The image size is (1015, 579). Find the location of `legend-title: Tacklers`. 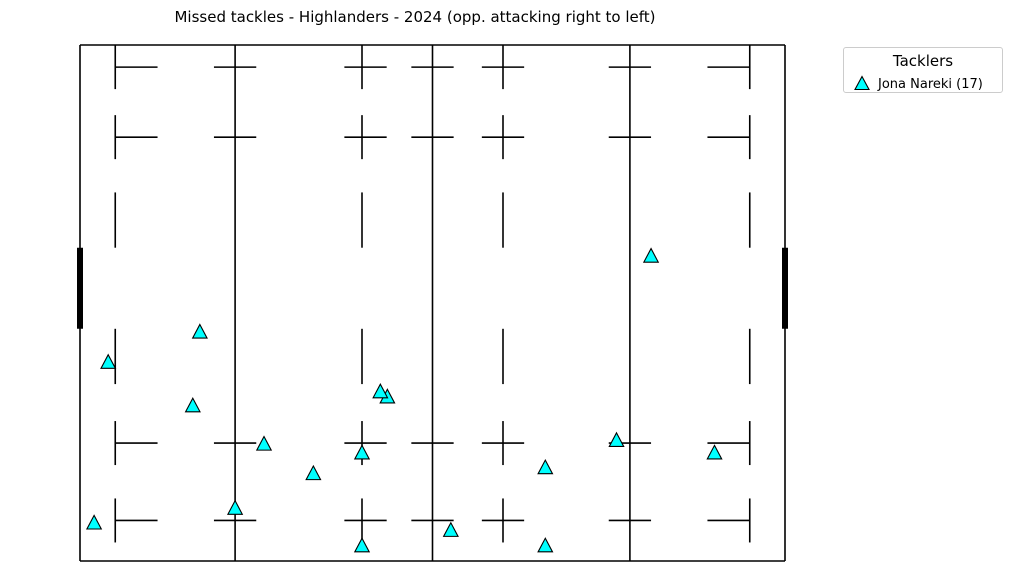

legend-title: Tacklers is located at coordinates (923, 61).